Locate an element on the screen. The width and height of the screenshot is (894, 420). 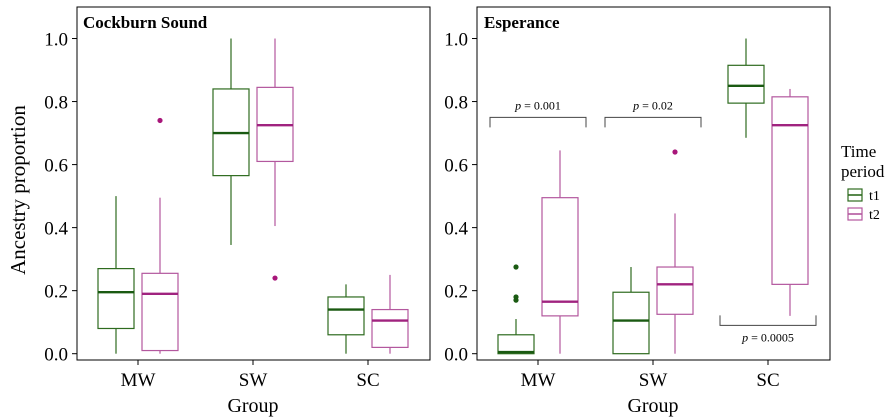
panel-title: Cockburn Sound is located at coordinates (145, 22).